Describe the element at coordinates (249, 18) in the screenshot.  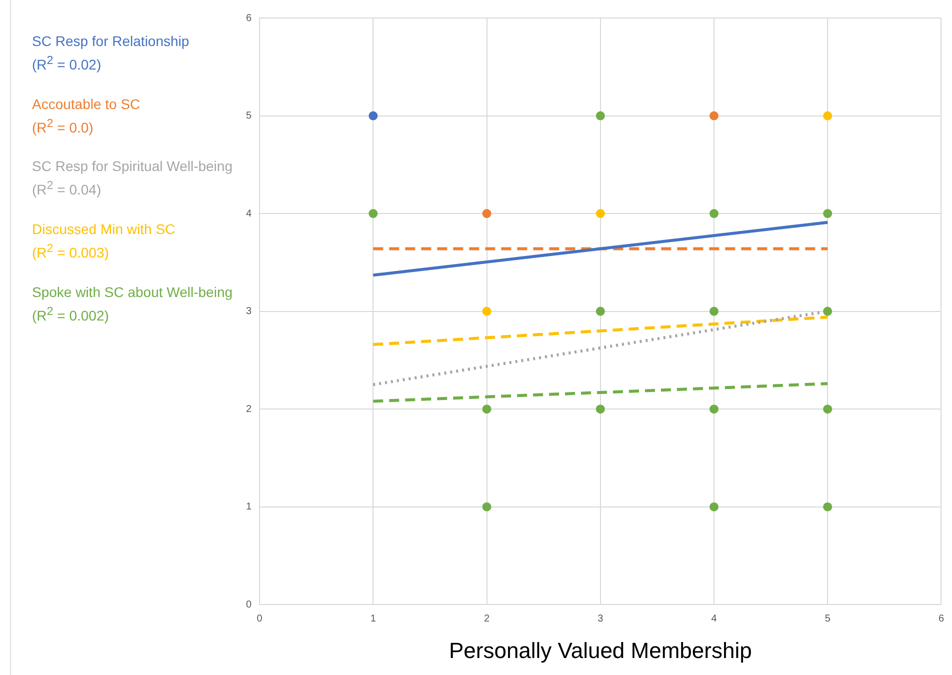
I see `y-tick-label: 6` at that location.